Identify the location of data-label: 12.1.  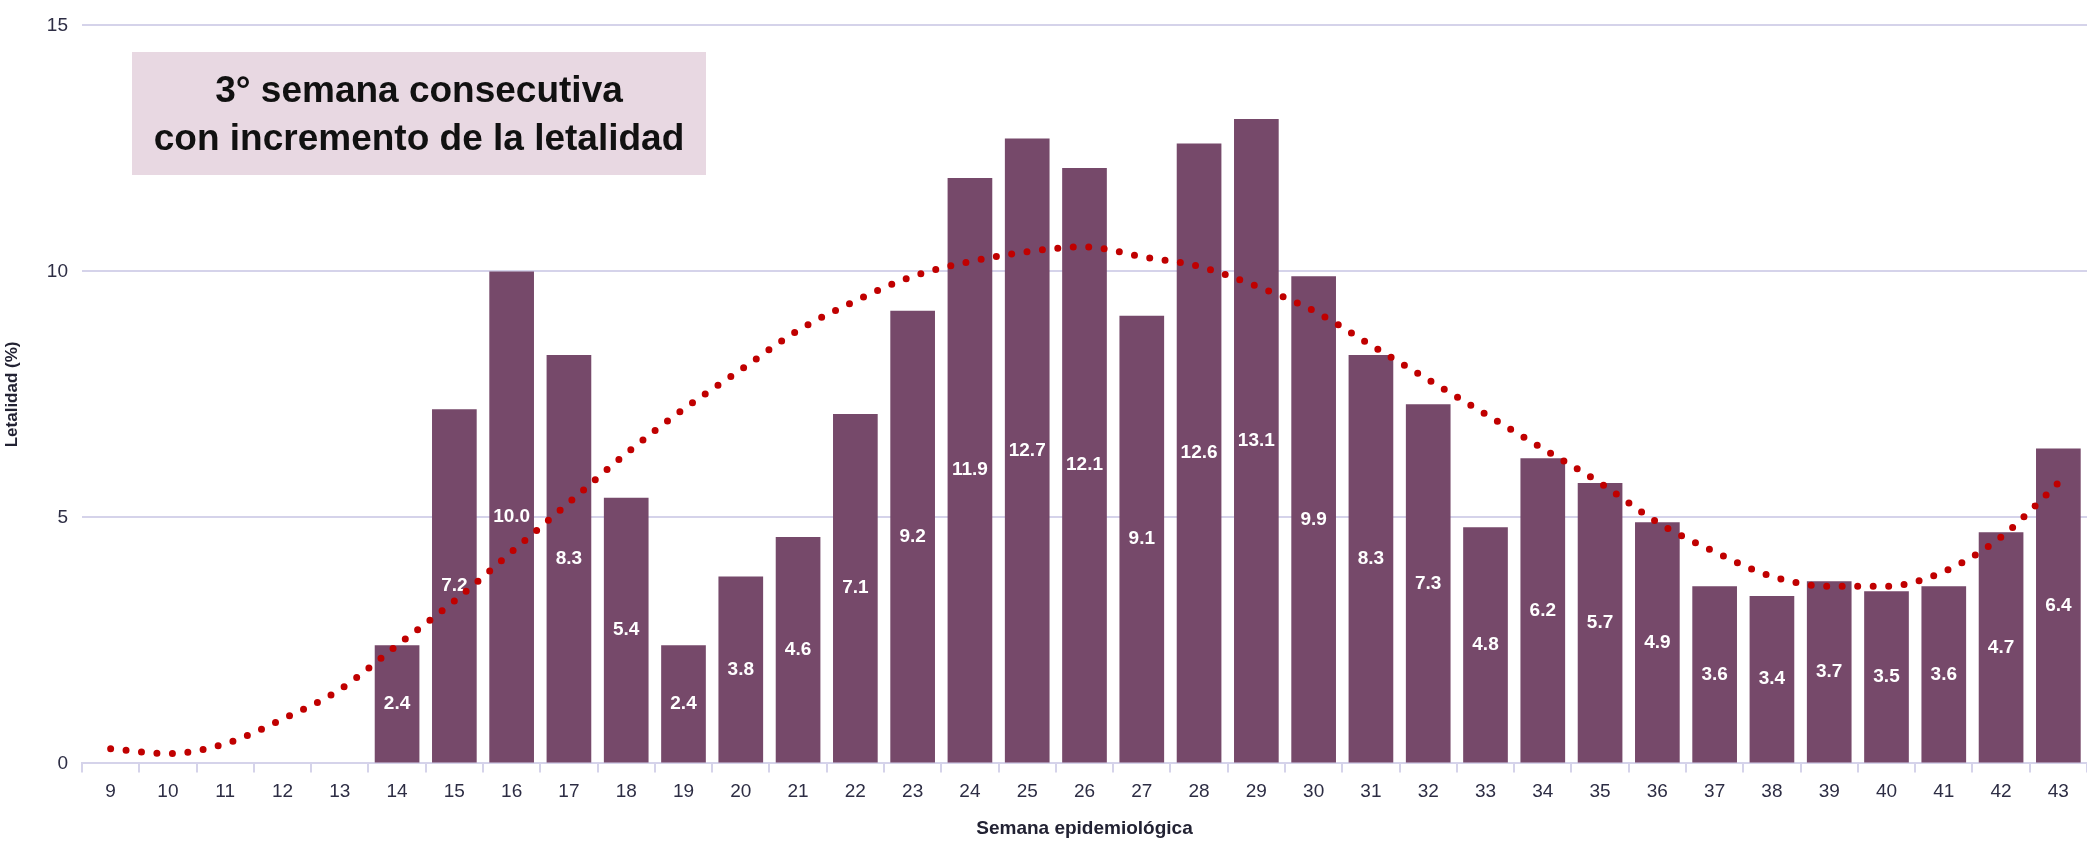
(1085, 464).